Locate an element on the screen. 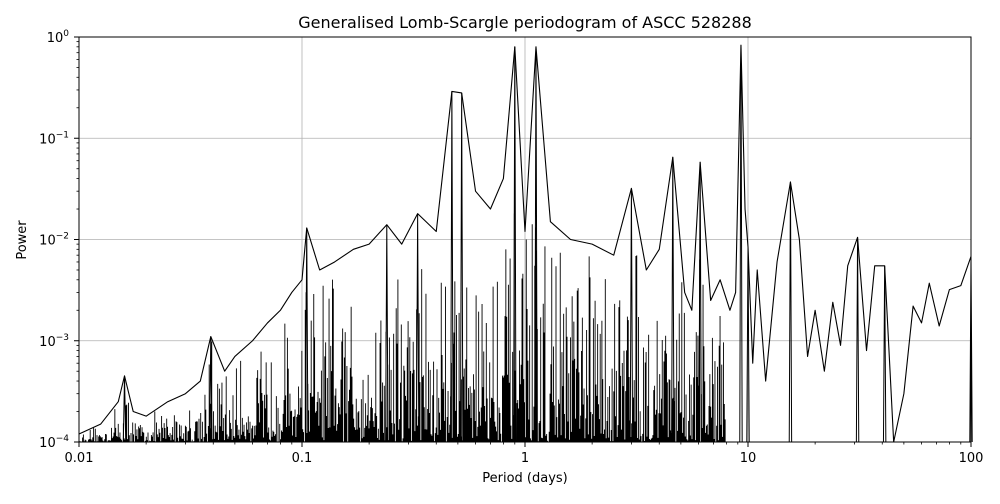  x-tick-label: 10 is located at coordinates (748, 458).